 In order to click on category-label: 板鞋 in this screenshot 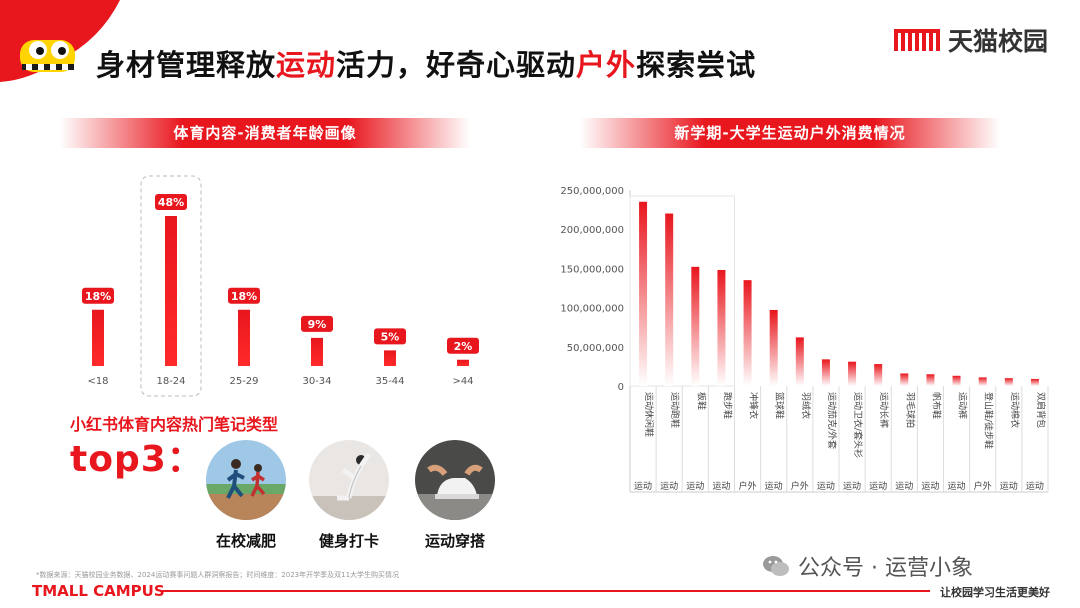, I will do `click(701, 401)`.